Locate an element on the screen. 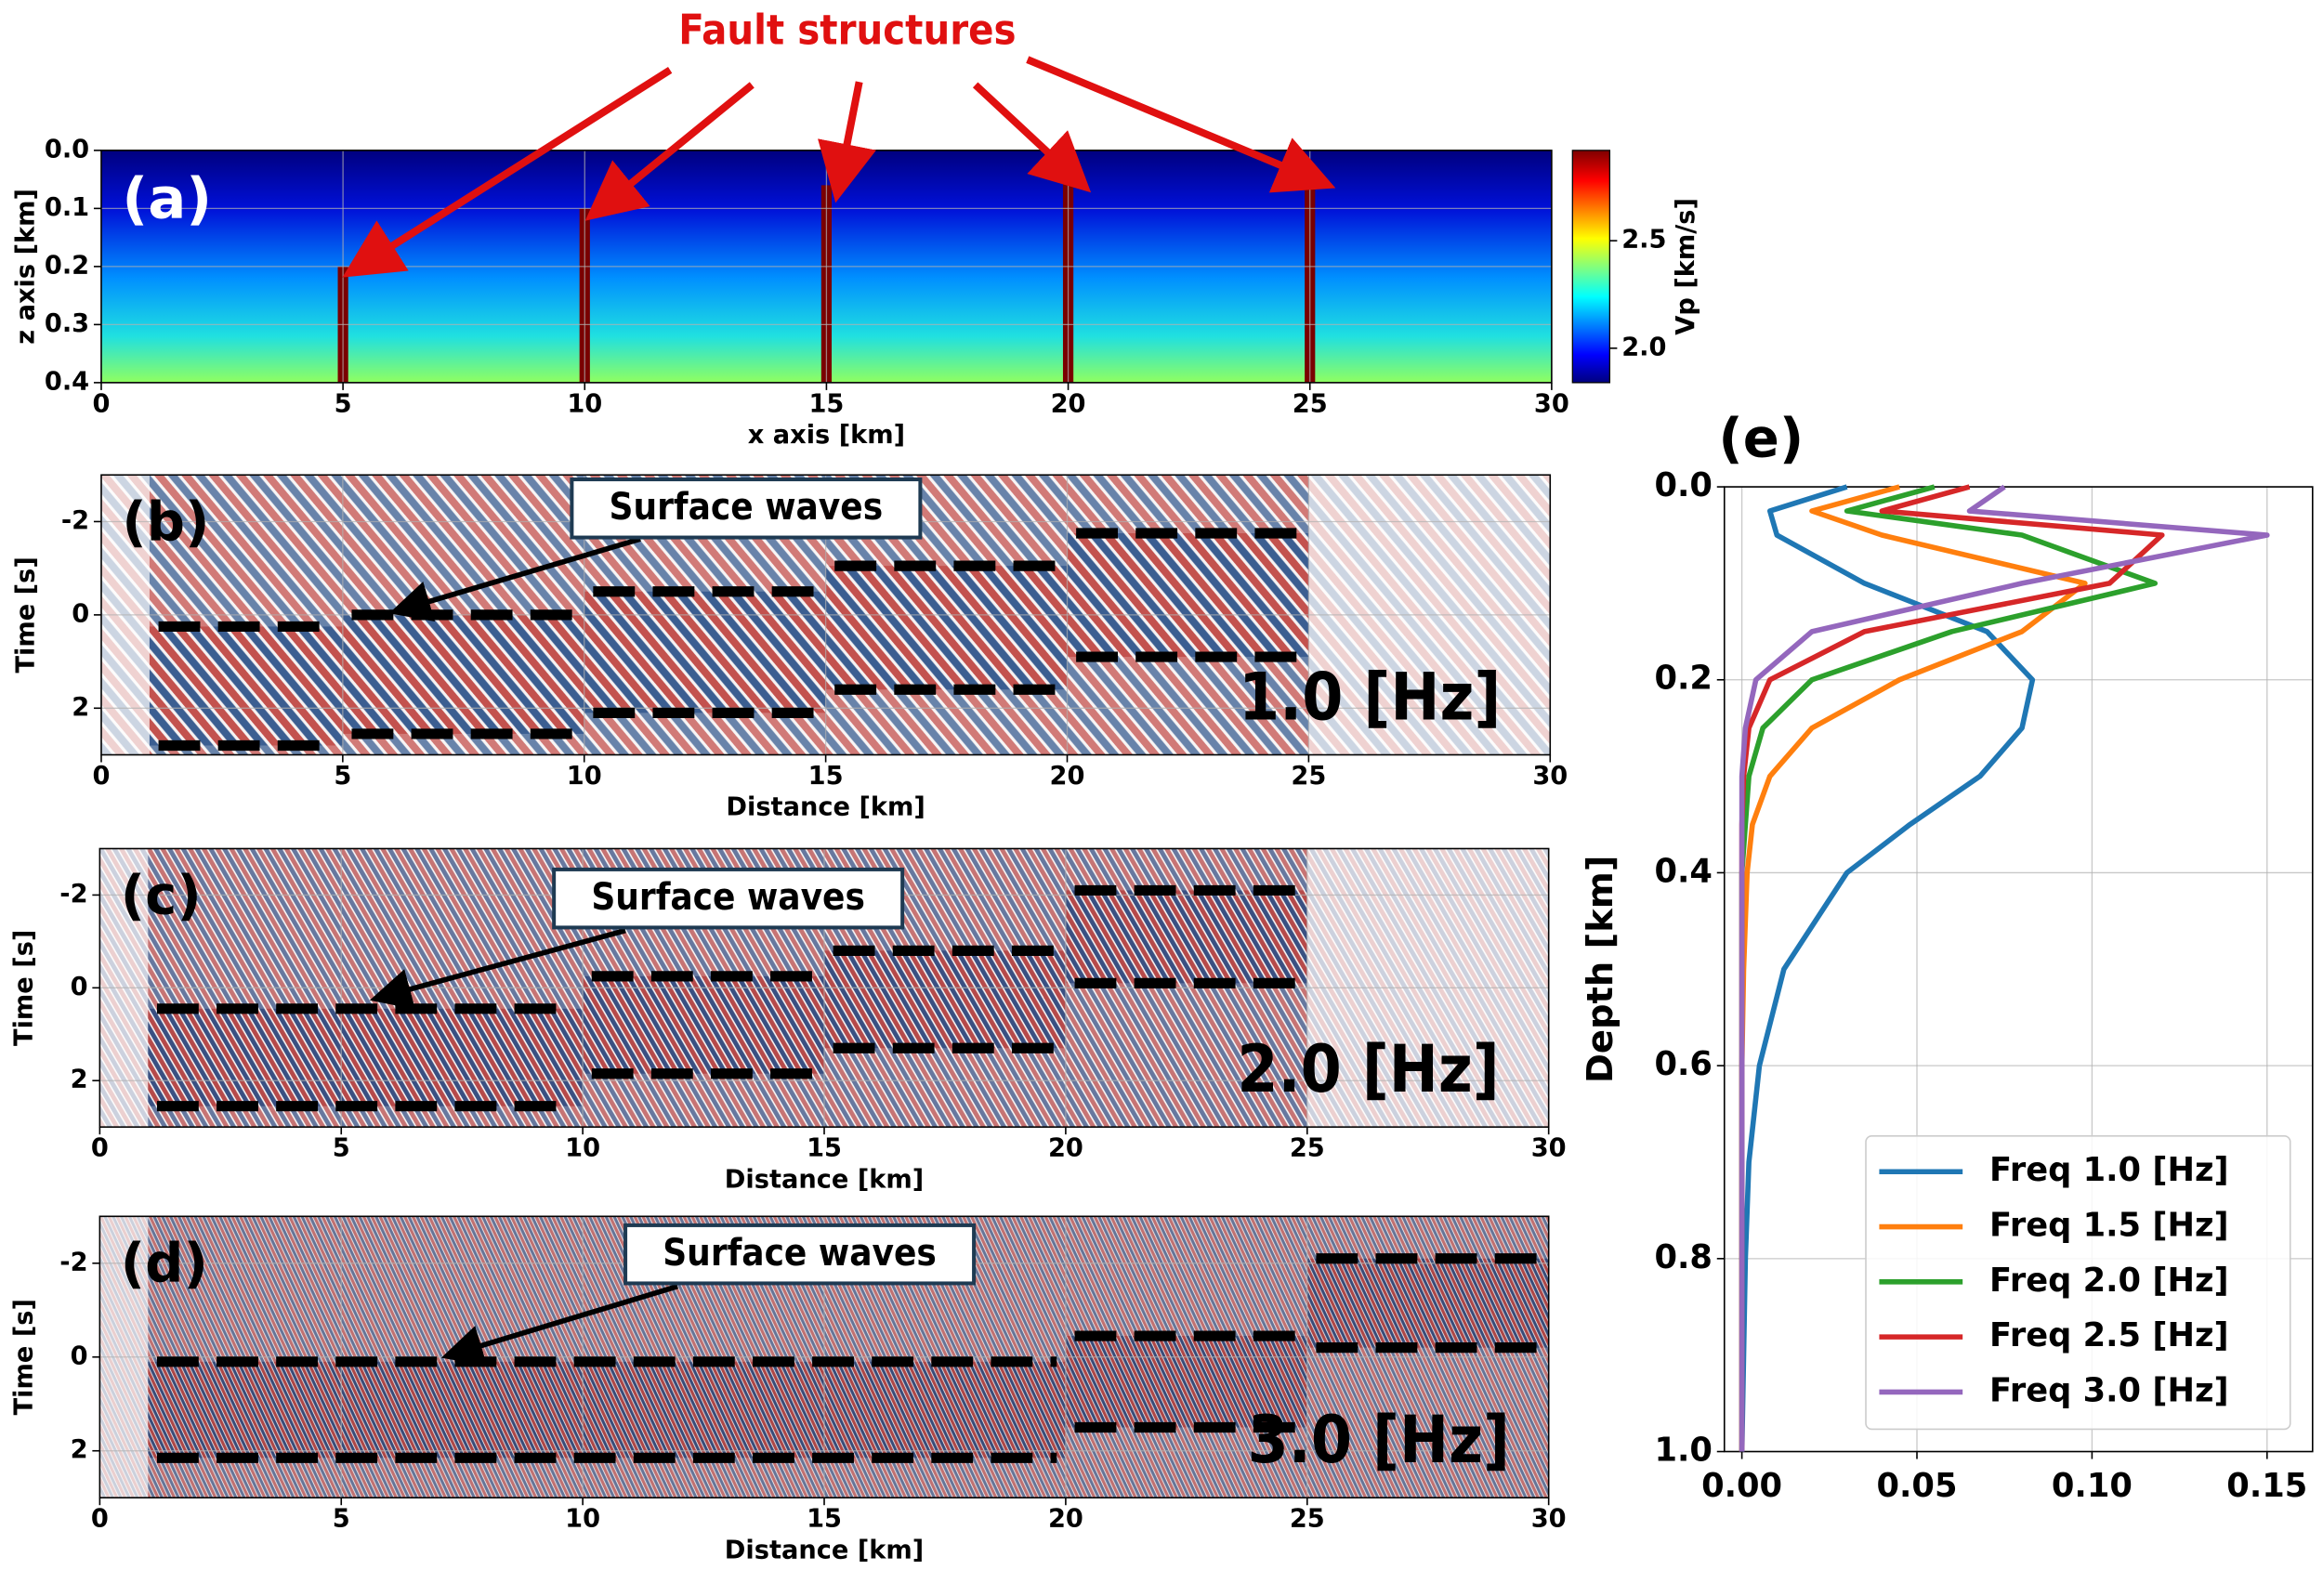 This screenshot has width=2323, height=1596. colorbar-tick-label: 2.0 is located at coordinates (1643, 347).